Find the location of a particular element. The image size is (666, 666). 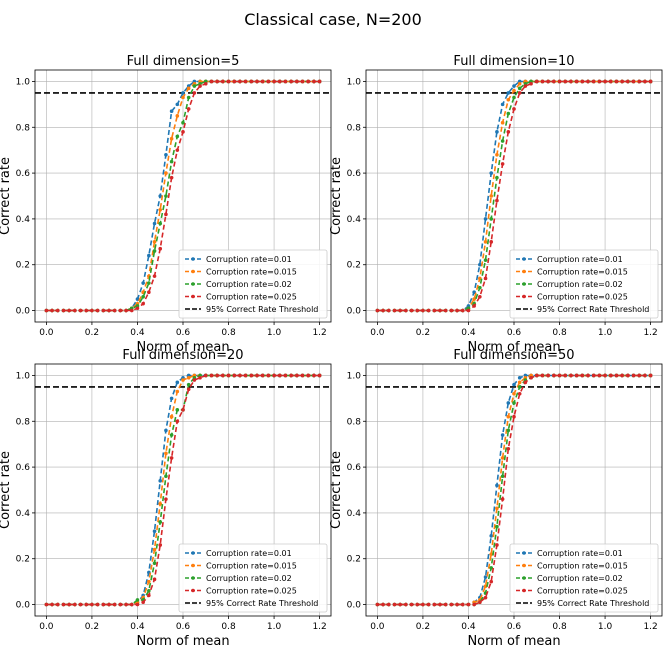

legend-label: Corruption rate=0.01 is located at coordinates (249, 553).